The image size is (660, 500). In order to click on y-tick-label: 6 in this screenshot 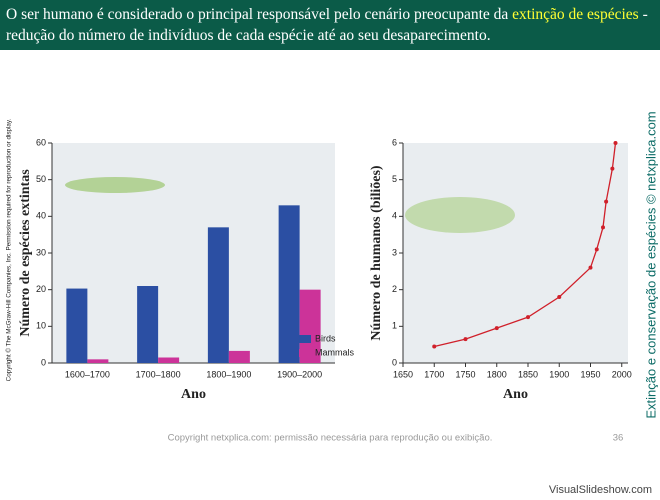, I will do `click(394, 142)`.